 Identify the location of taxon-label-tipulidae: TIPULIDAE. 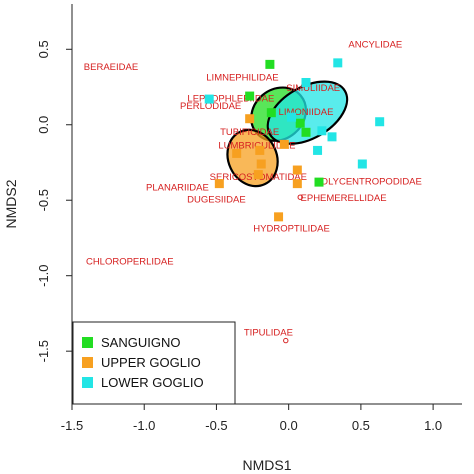
(268, 333).